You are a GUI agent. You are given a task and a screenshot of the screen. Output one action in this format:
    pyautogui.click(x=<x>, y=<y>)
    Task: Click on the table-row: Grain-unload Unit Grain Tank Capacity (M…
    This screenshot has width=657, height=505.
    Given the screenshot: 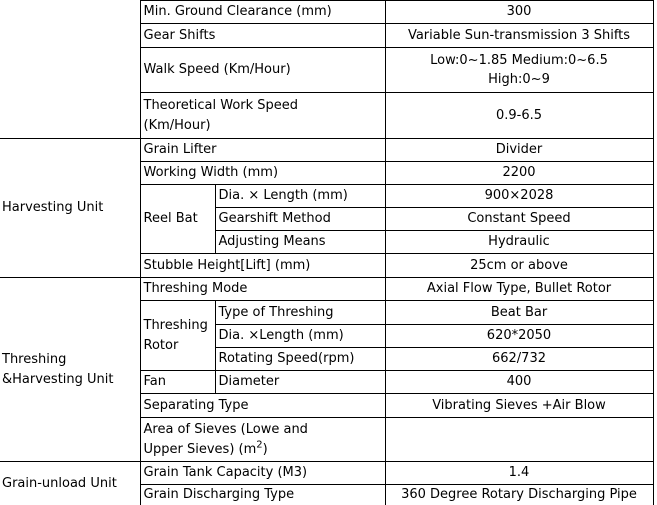 What is the action you would take?
    pyautogui.click(x=327, y=483)
    